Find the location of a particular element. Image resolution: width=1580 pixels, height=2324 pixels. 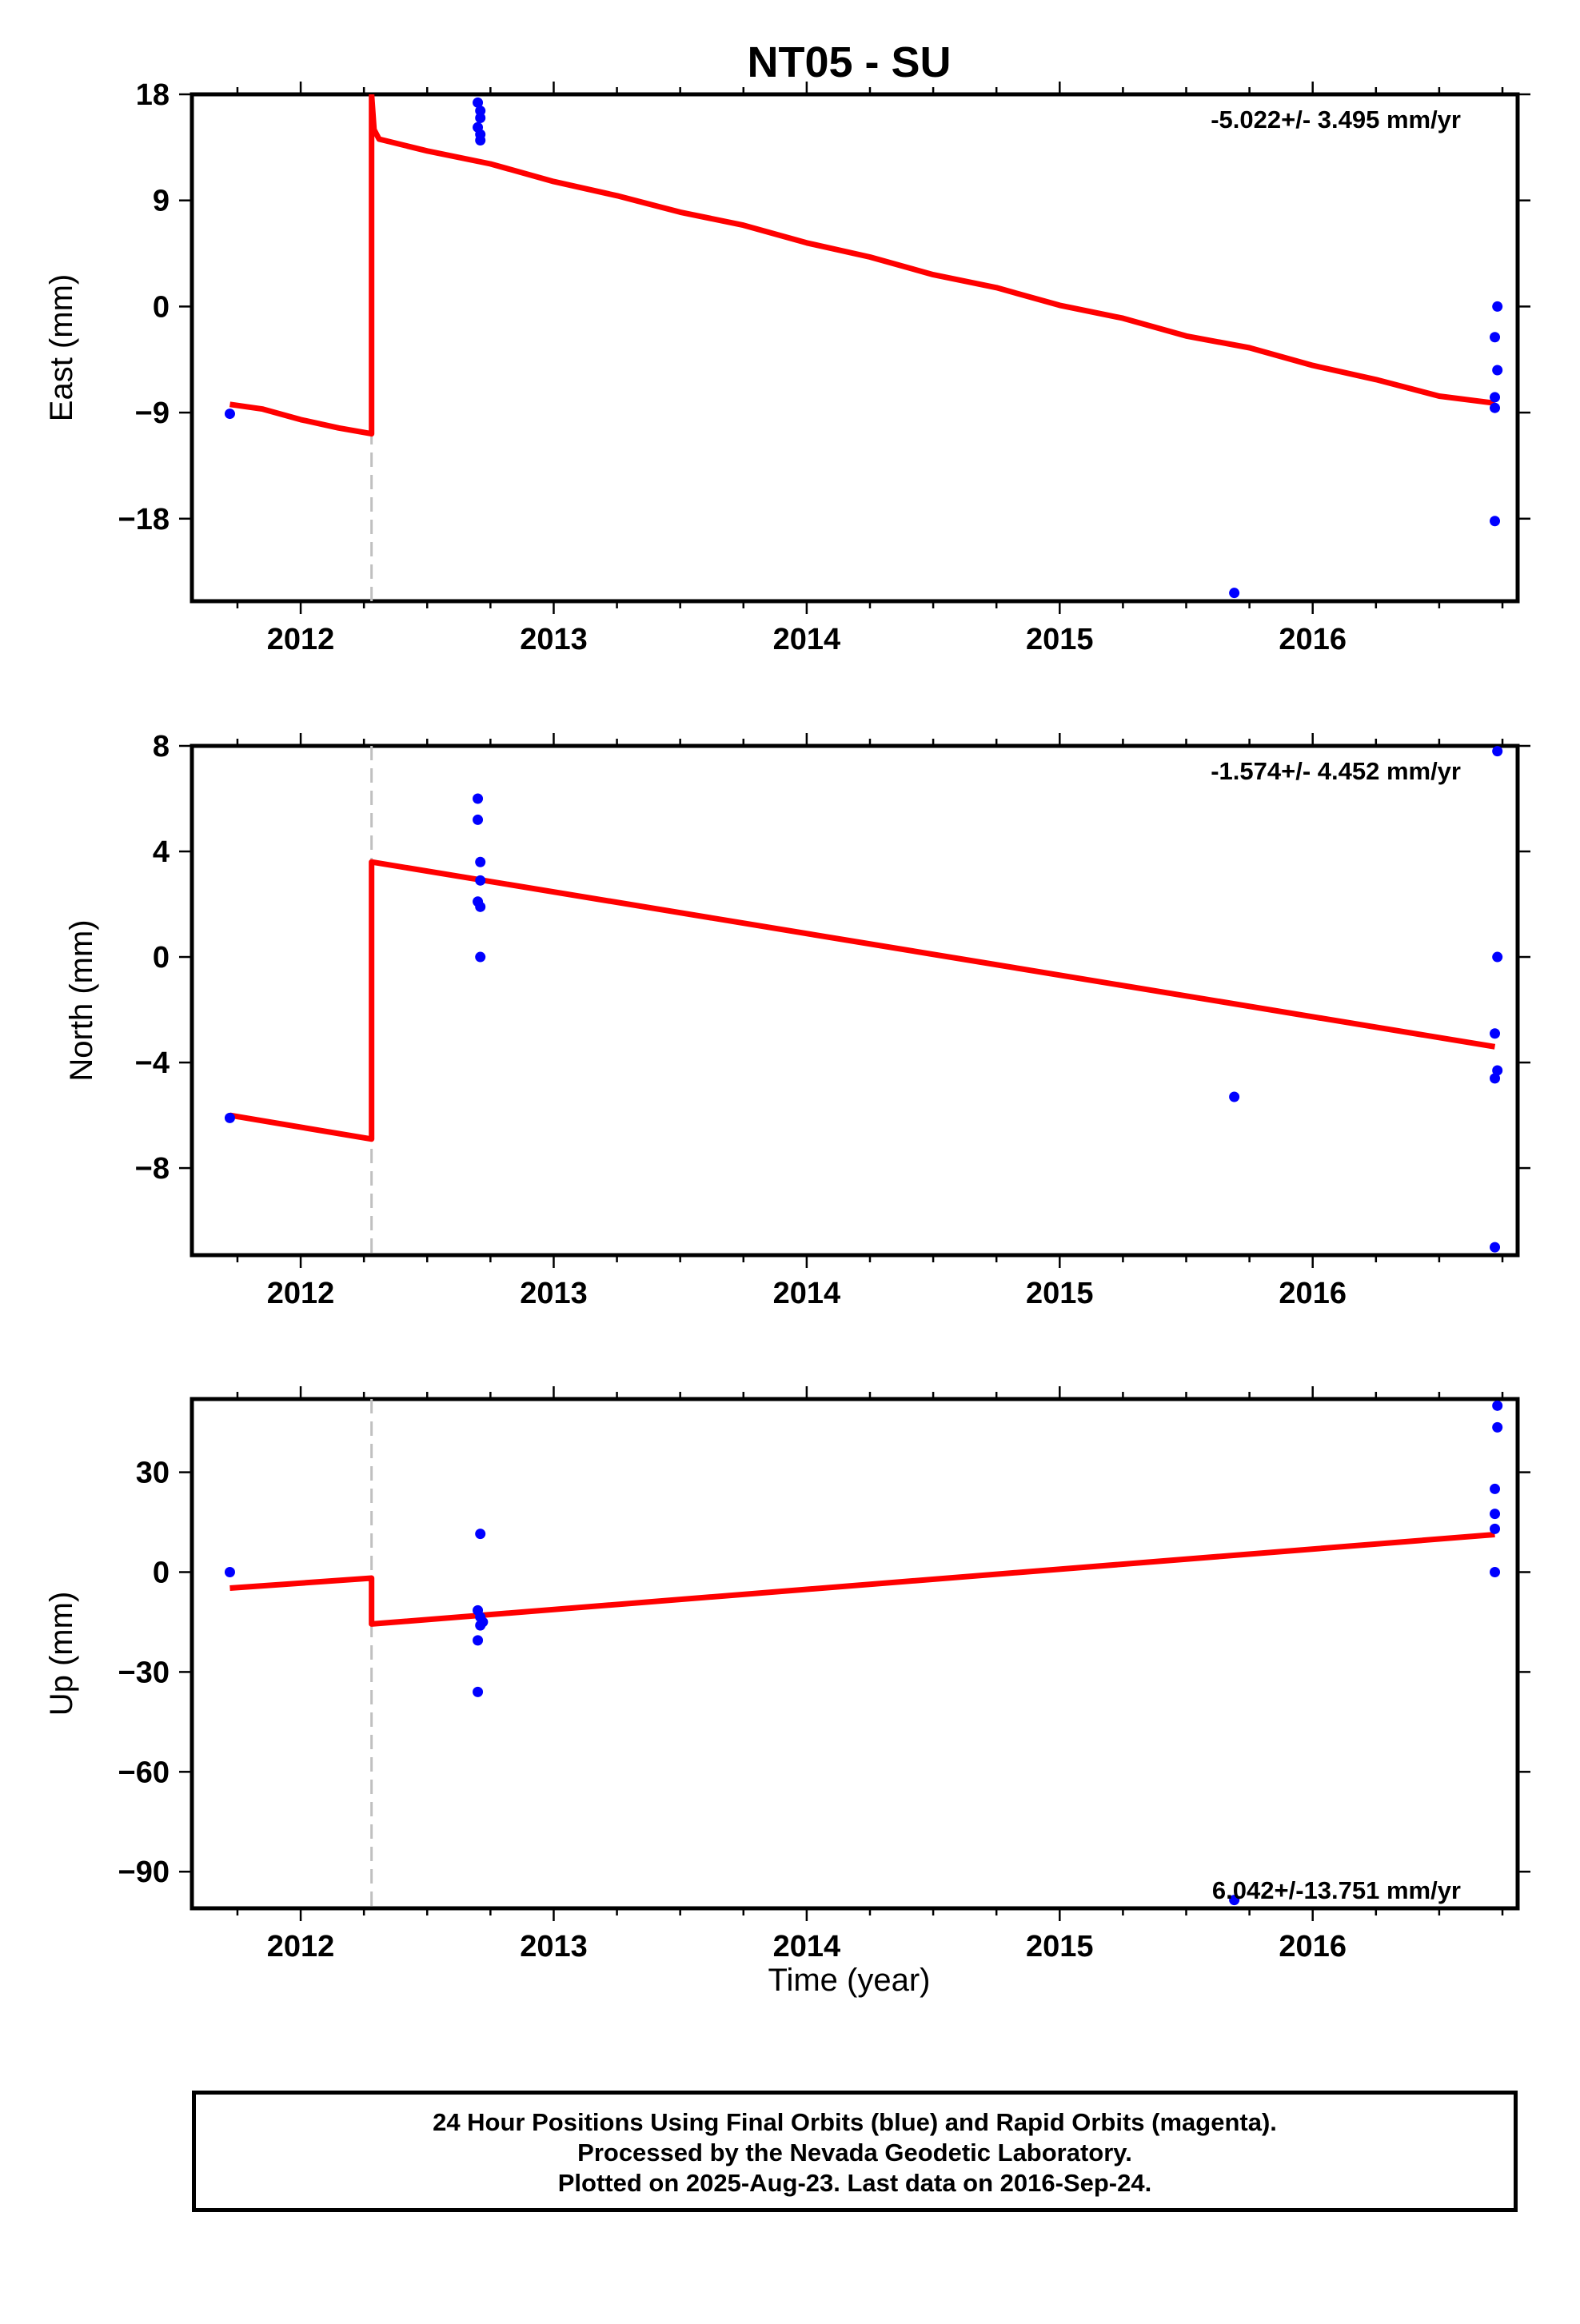

y-axis-label: Up (mm) is located at coordinates (62, 1654).